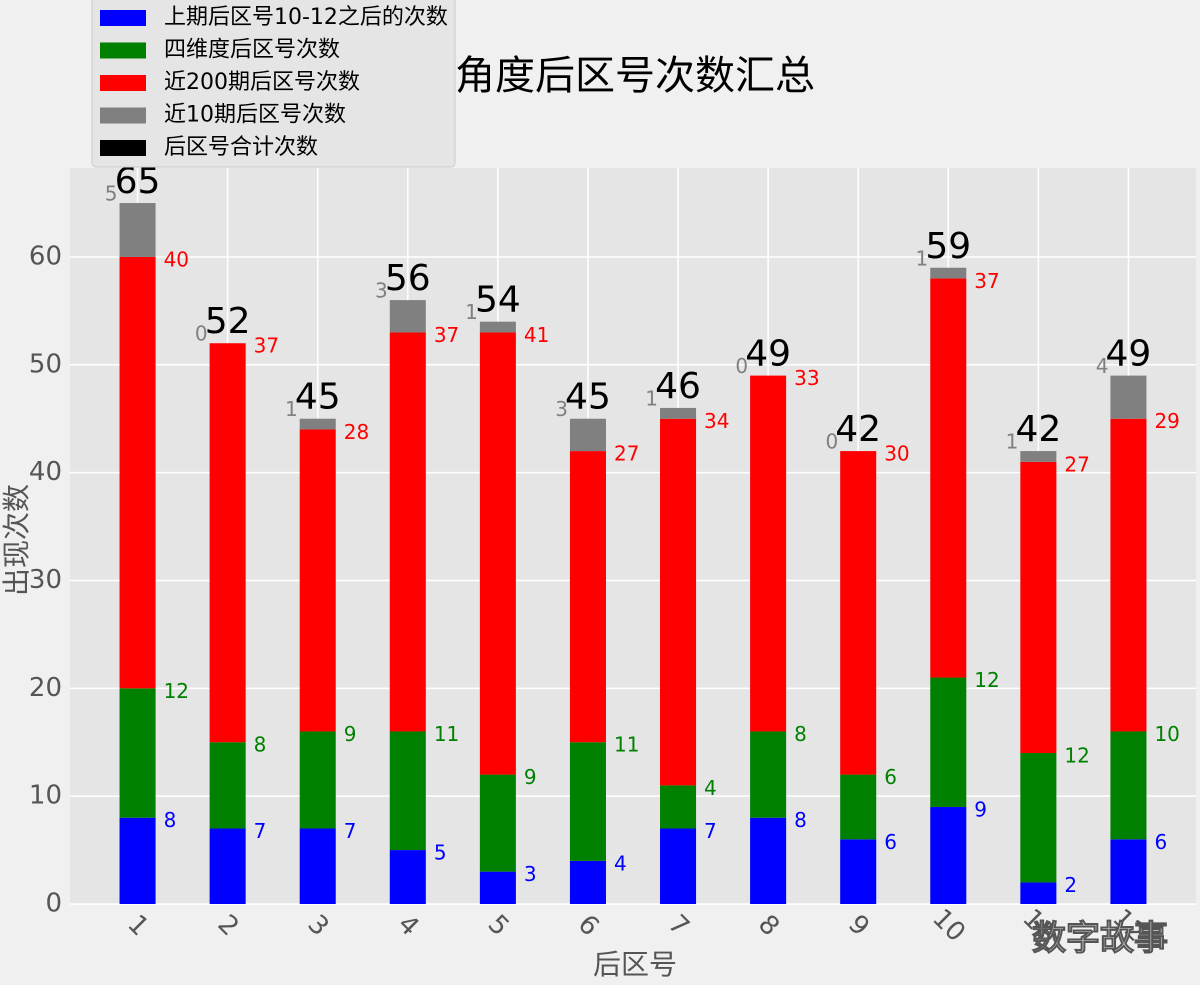  Describe the element at coordinates (252, 50) in the screenshot. I see `legend-label: 四维度后区号次数` at that location.